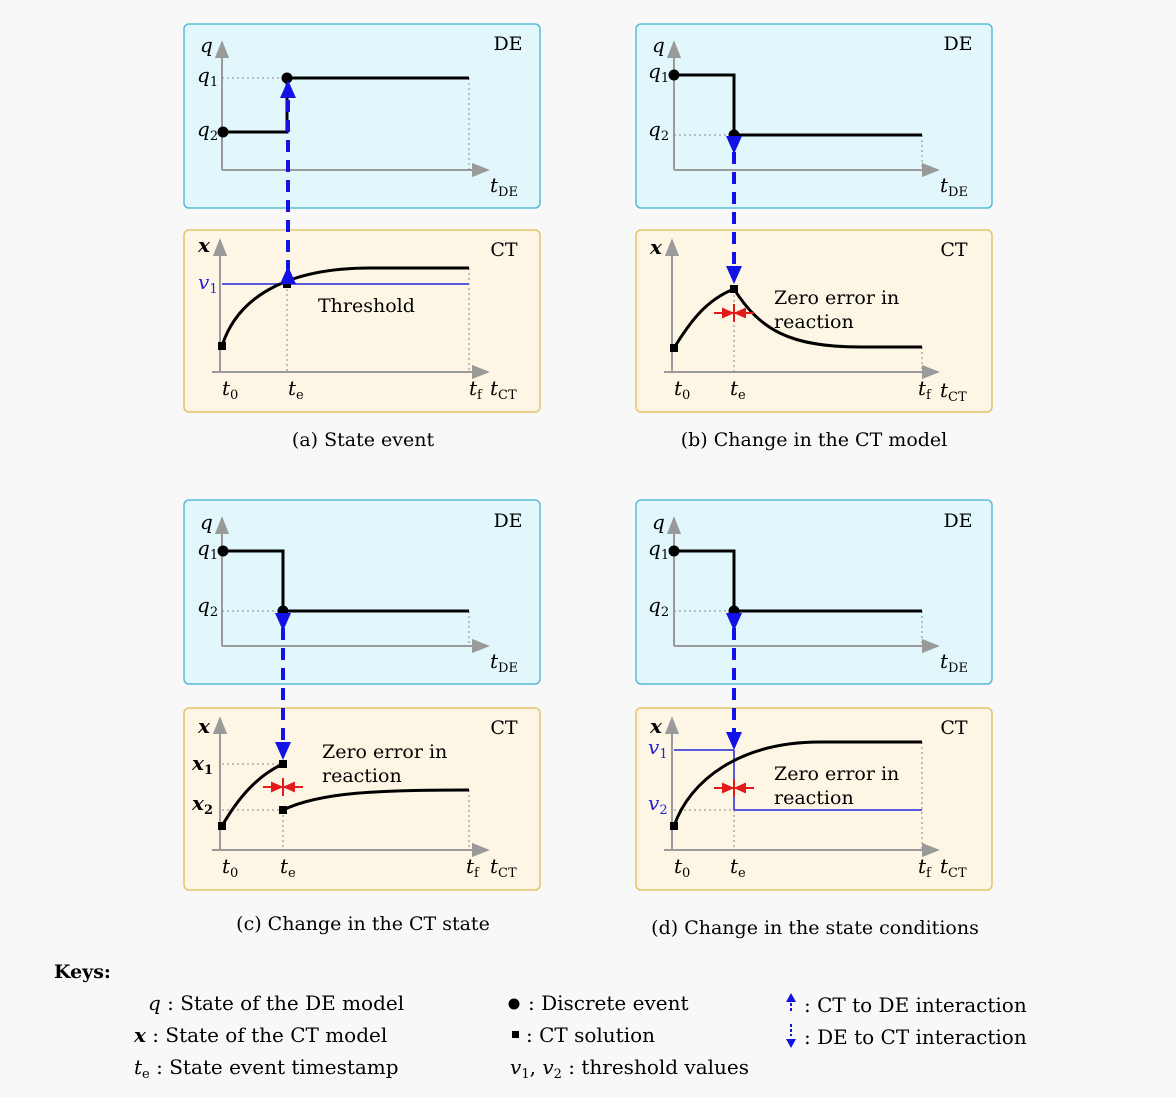 The width and height of the screenshot is (1176, 1097). I want to click on state-low-label: x2, so click(202, 804).